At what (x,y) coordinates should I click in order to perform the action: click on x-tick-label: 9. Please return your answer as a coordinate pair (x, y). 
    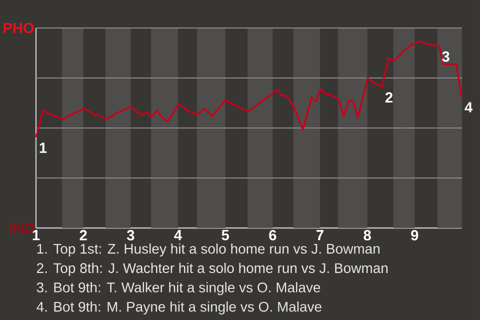
    Looking at the image, I should click on (414, 235).